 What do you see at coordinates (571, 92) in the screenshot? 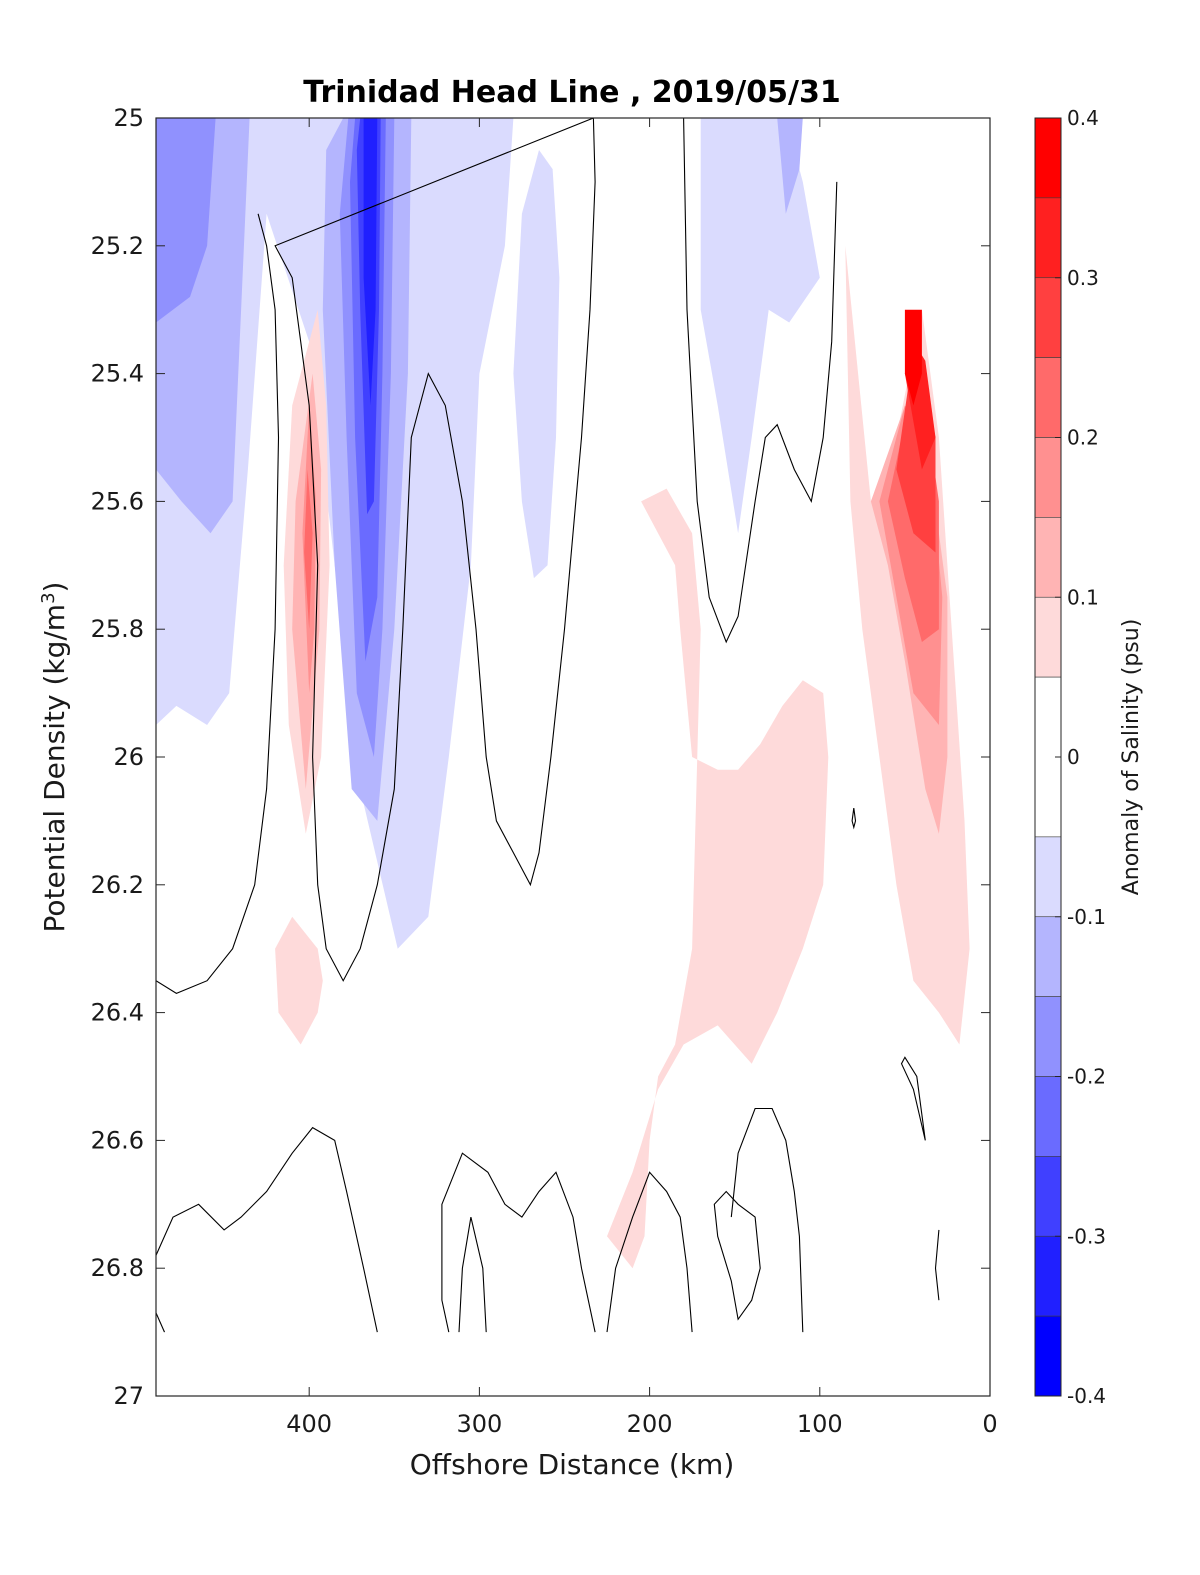
I see `chart-title: Trinidad Head Line , 2019/05/31` at bounding box center [571, 92].